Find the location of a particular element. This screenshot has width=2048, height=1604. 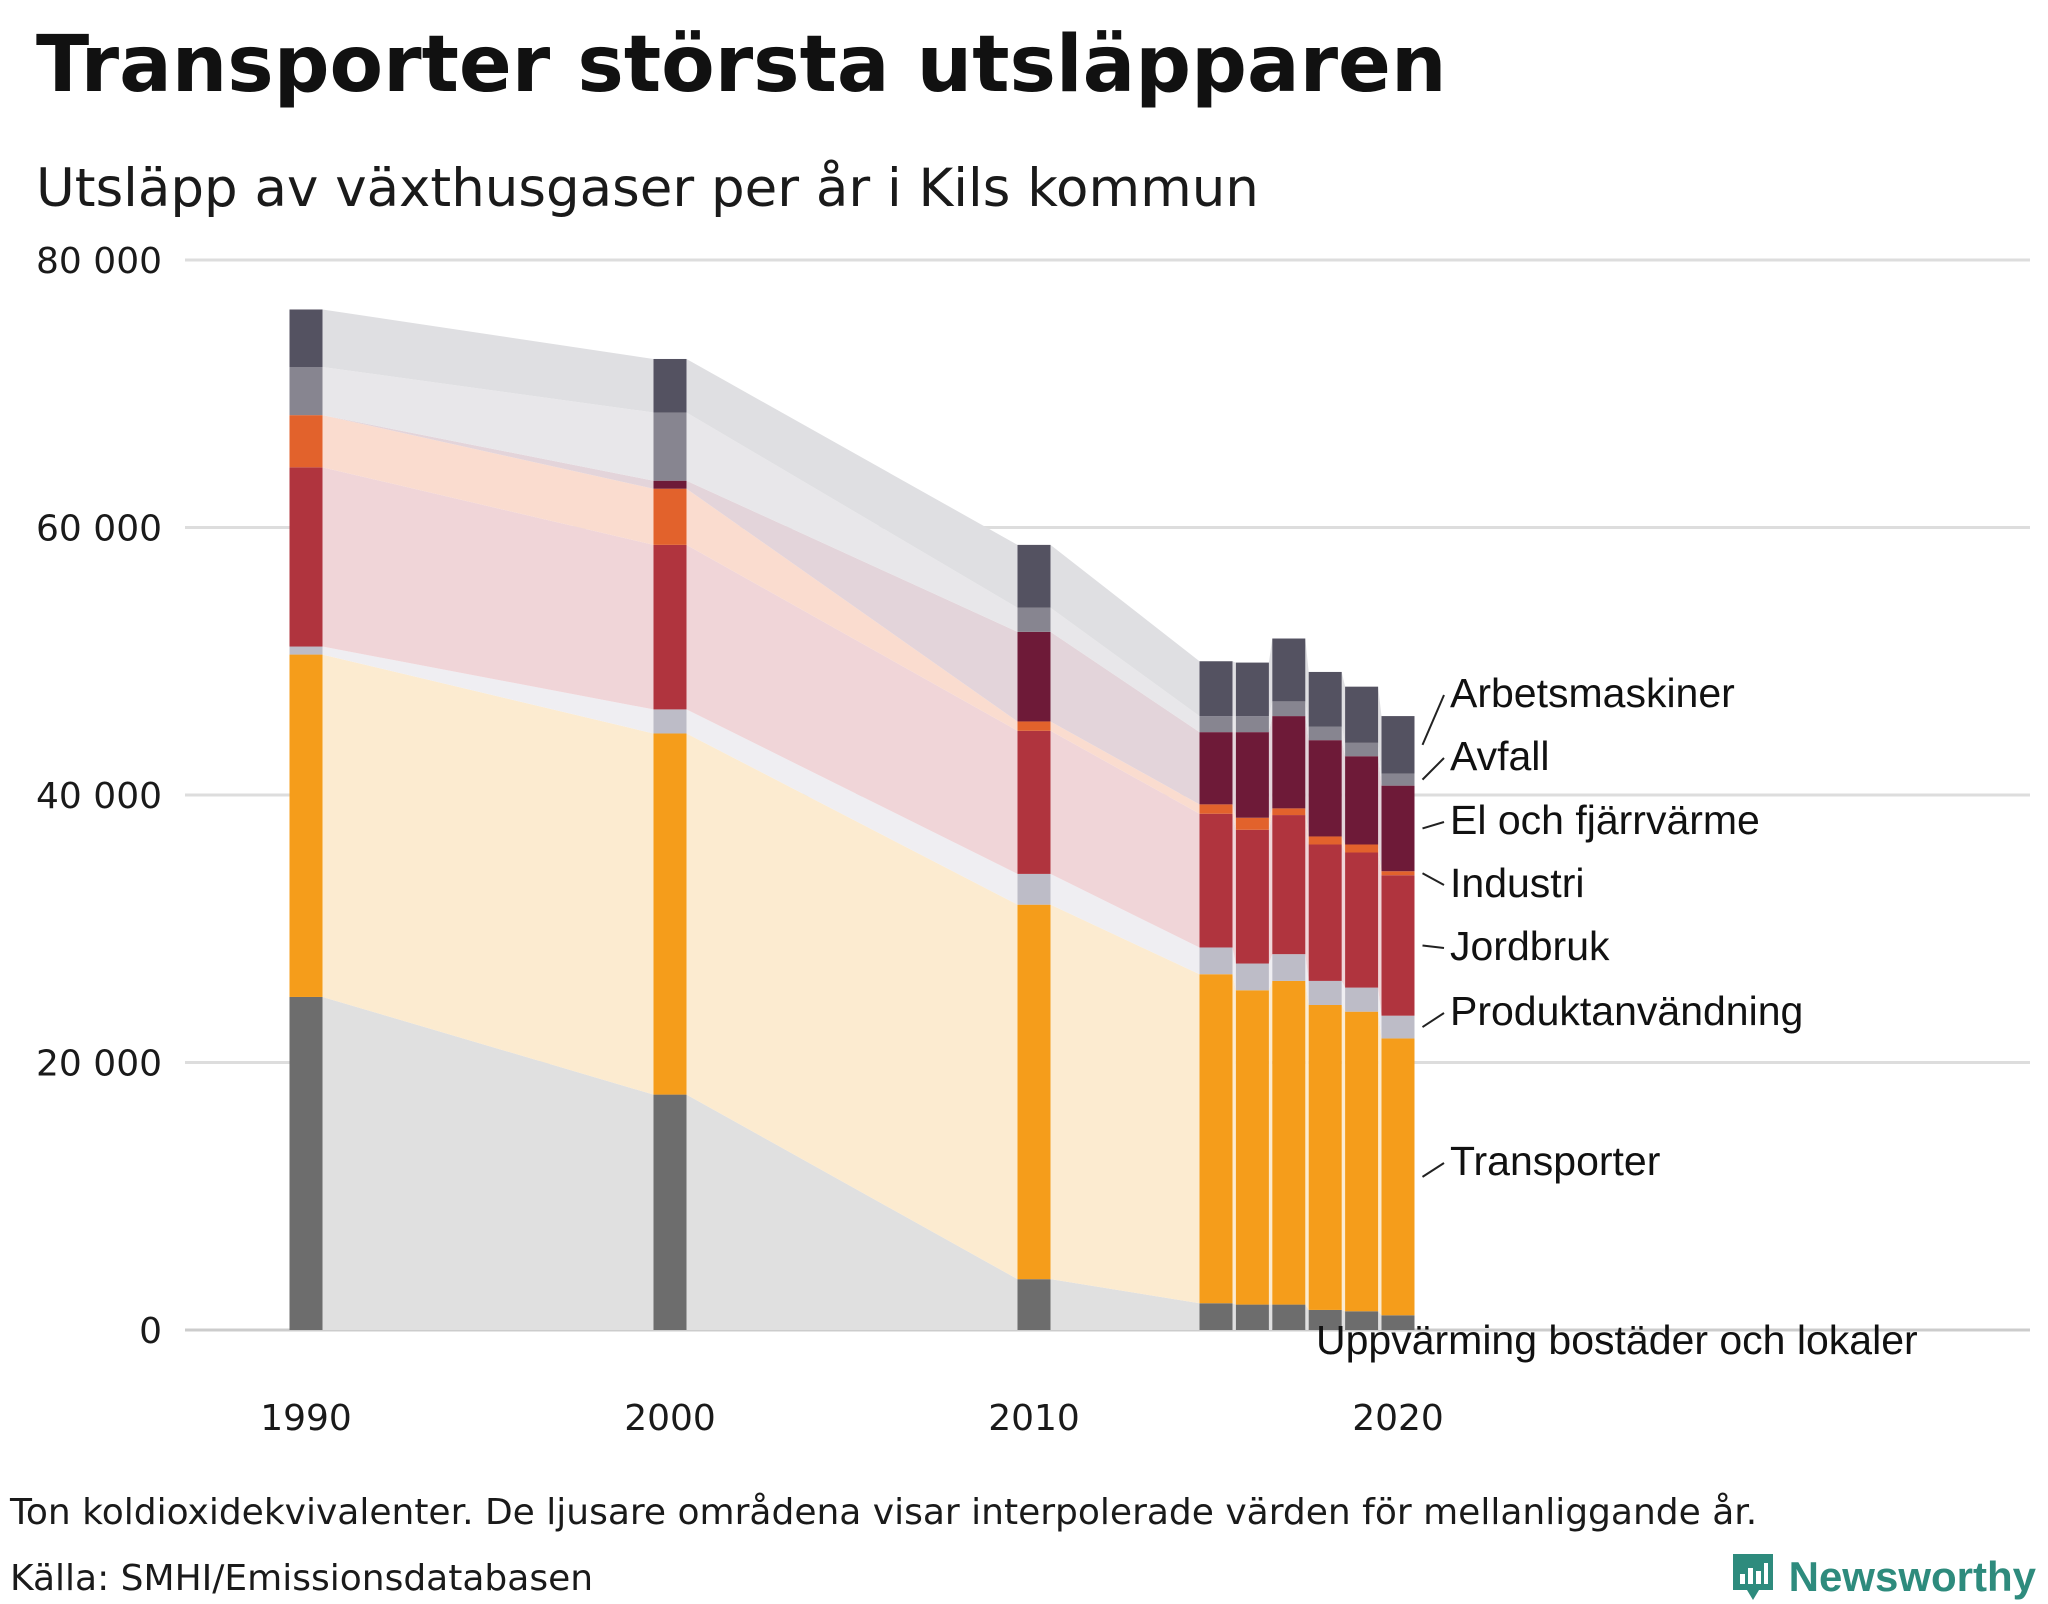

series-label: Jordbruk is located at coordinates (1530, 946).